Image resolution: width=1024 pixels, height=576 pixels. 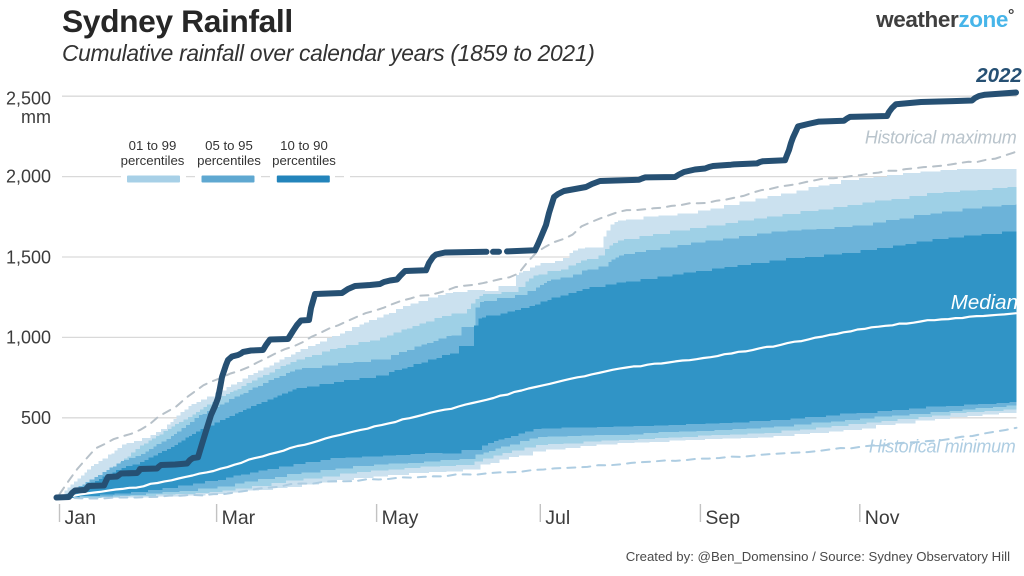 What do you see at coordinates (36, 117) in the screenshot?
I see `svg-text: mm` at bounding box center [36, 117].